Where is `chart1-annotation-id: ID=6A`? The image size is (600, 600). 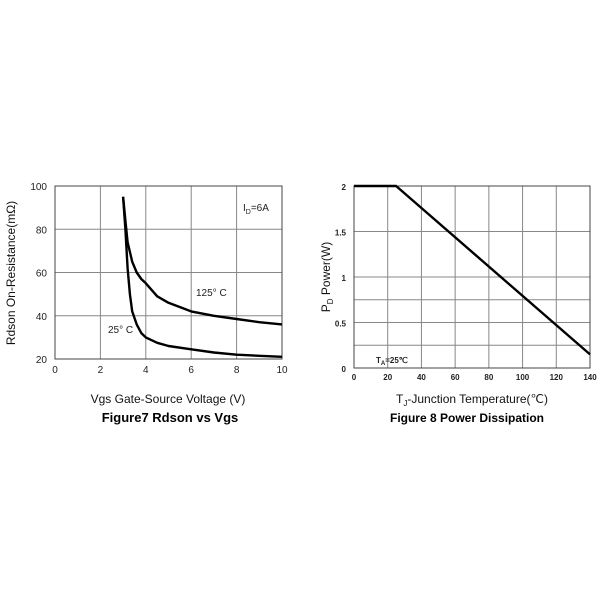
chart1-annotation-id: ID=6A is located at coordinates (256, 209).